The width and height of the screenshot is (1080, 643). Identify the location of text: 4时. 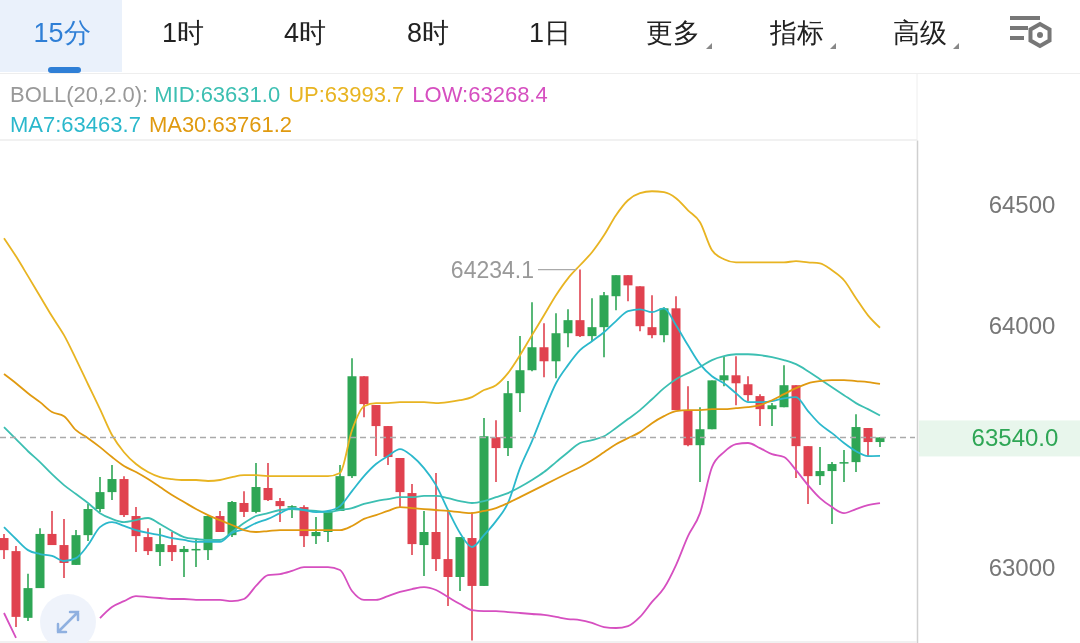
(305, 33).